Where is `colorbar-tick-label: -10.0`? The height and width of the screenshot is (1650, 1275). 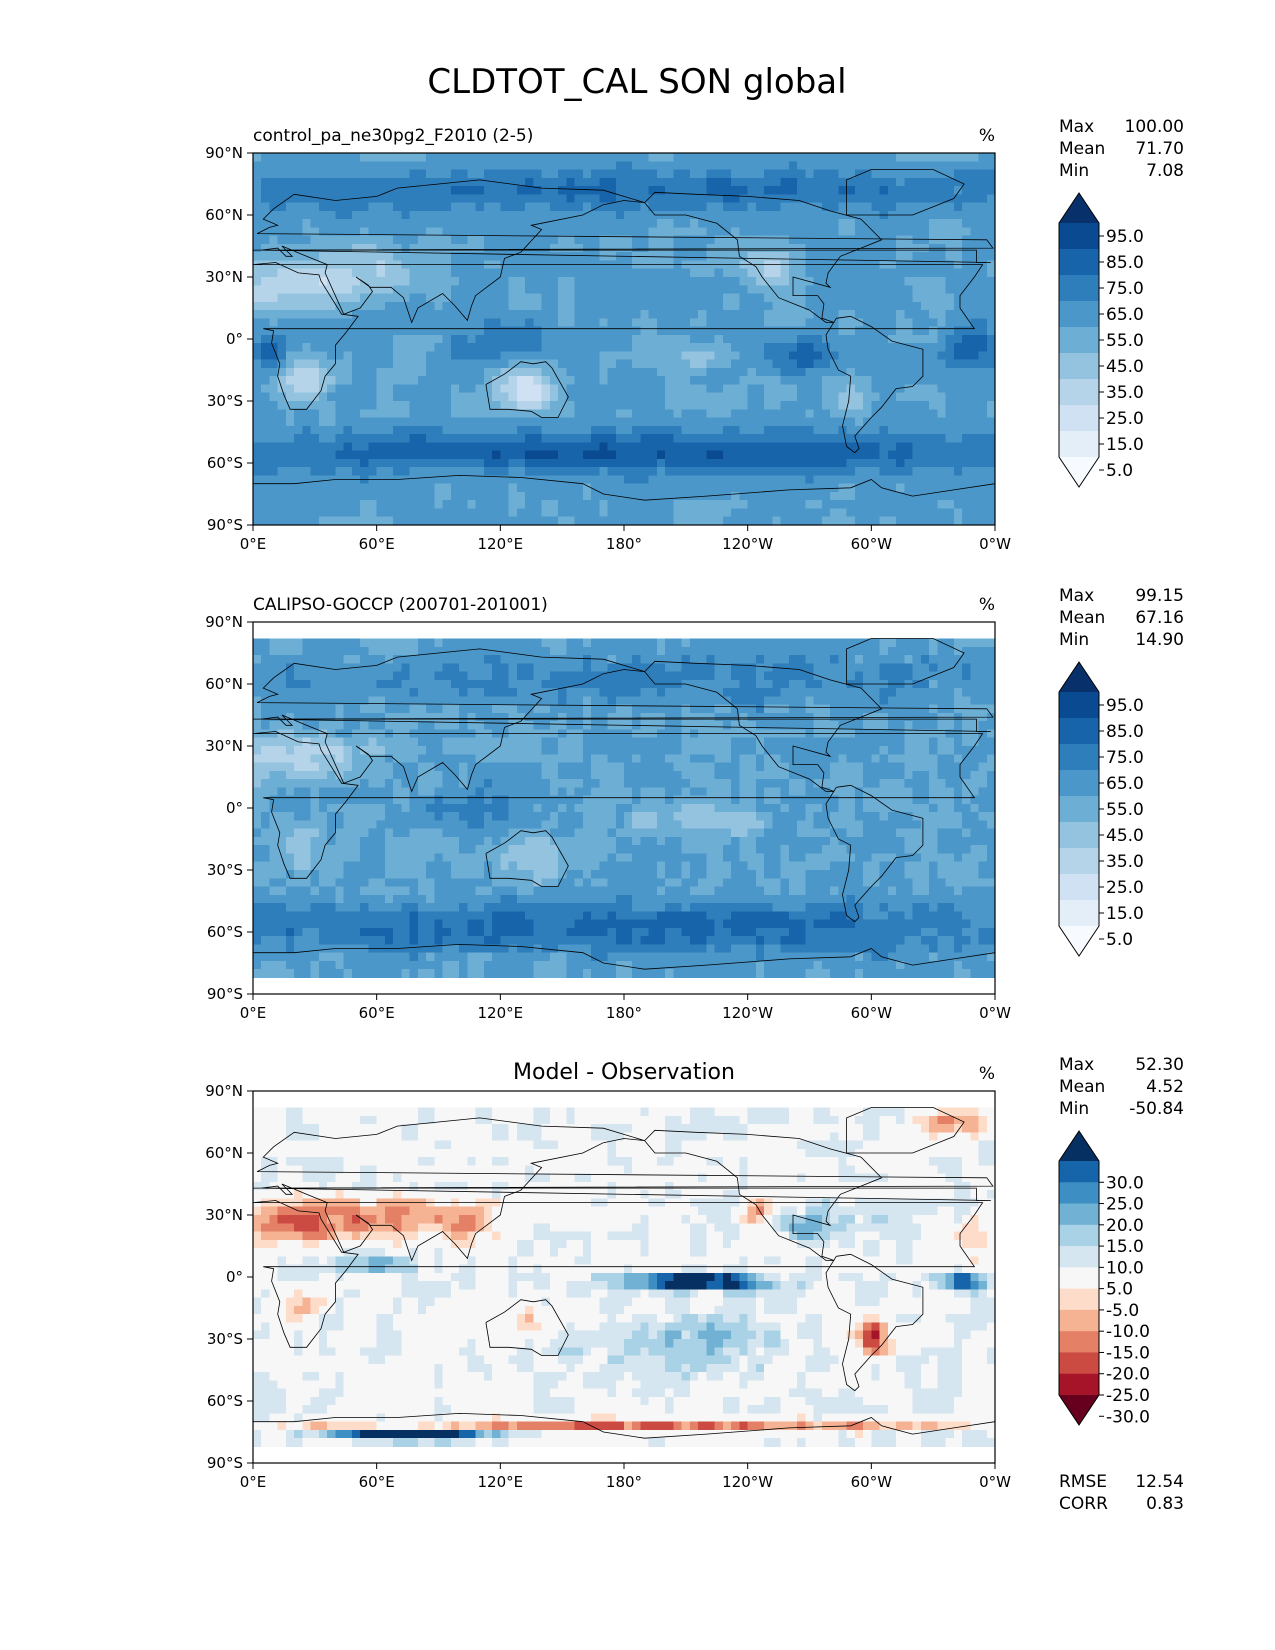
colorbar-tick-label: -10.0 is located at coordinates (1128, 1332).